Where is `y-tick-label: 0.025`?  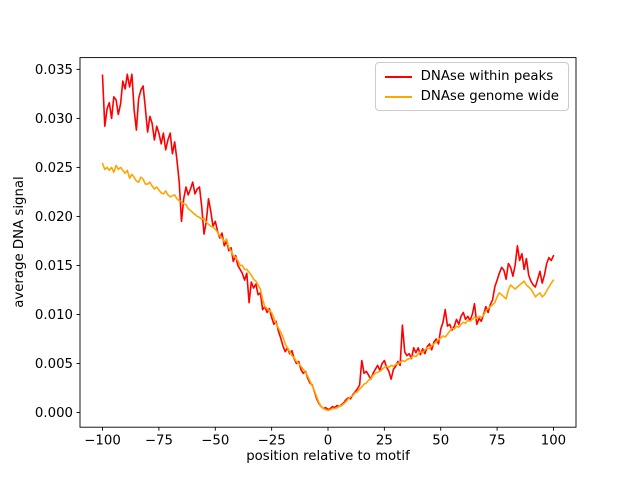 y-tick-label: 0.025 is located at coordinates (54, 168).